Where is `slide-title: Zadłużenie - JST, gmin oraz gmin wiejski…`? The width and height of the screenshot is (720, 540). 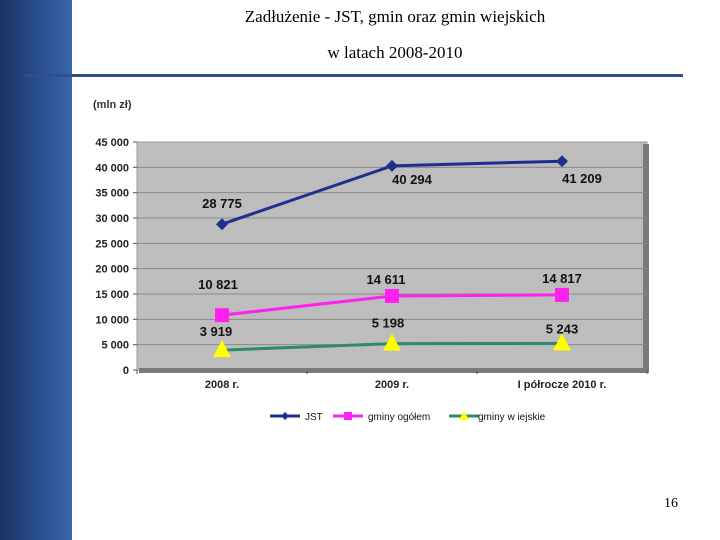
slide-title: Zadłużenie - JST, gmin oraz gmin wiejski… is located at coordinates (395, 16).